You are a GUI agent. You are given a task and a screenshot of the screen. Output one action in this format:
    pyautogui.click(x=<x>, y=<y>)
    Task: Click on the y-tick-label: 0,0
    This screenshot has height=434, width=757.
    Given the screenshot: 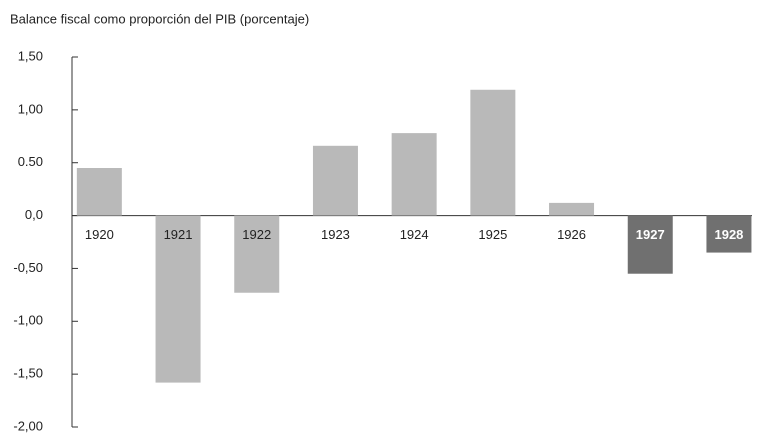 What is the action you would take?
    pyautogui.click(x=34, y=214)
    